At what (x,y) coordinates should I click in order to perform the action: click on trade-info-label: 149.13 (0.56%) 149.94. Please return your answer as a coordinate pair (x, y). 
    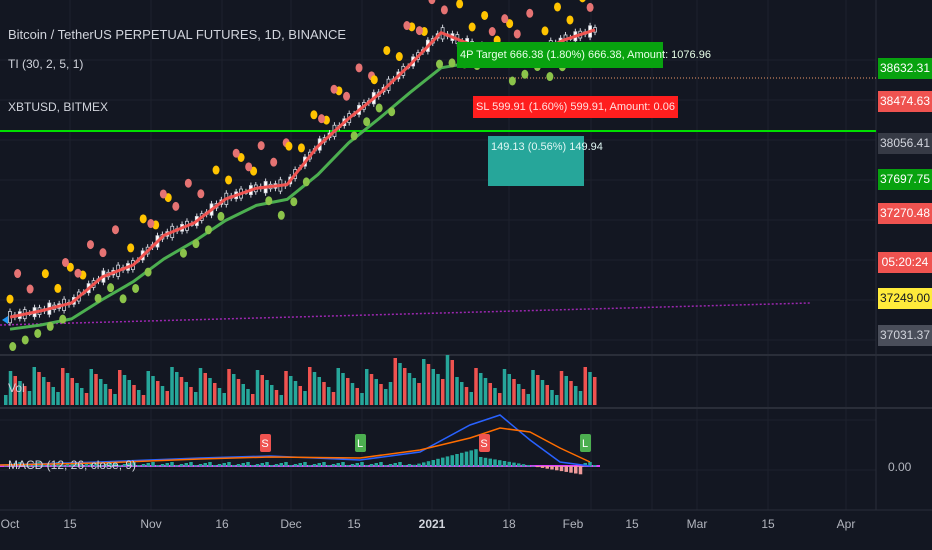
    Looking at the image, I should click on (545, 161).